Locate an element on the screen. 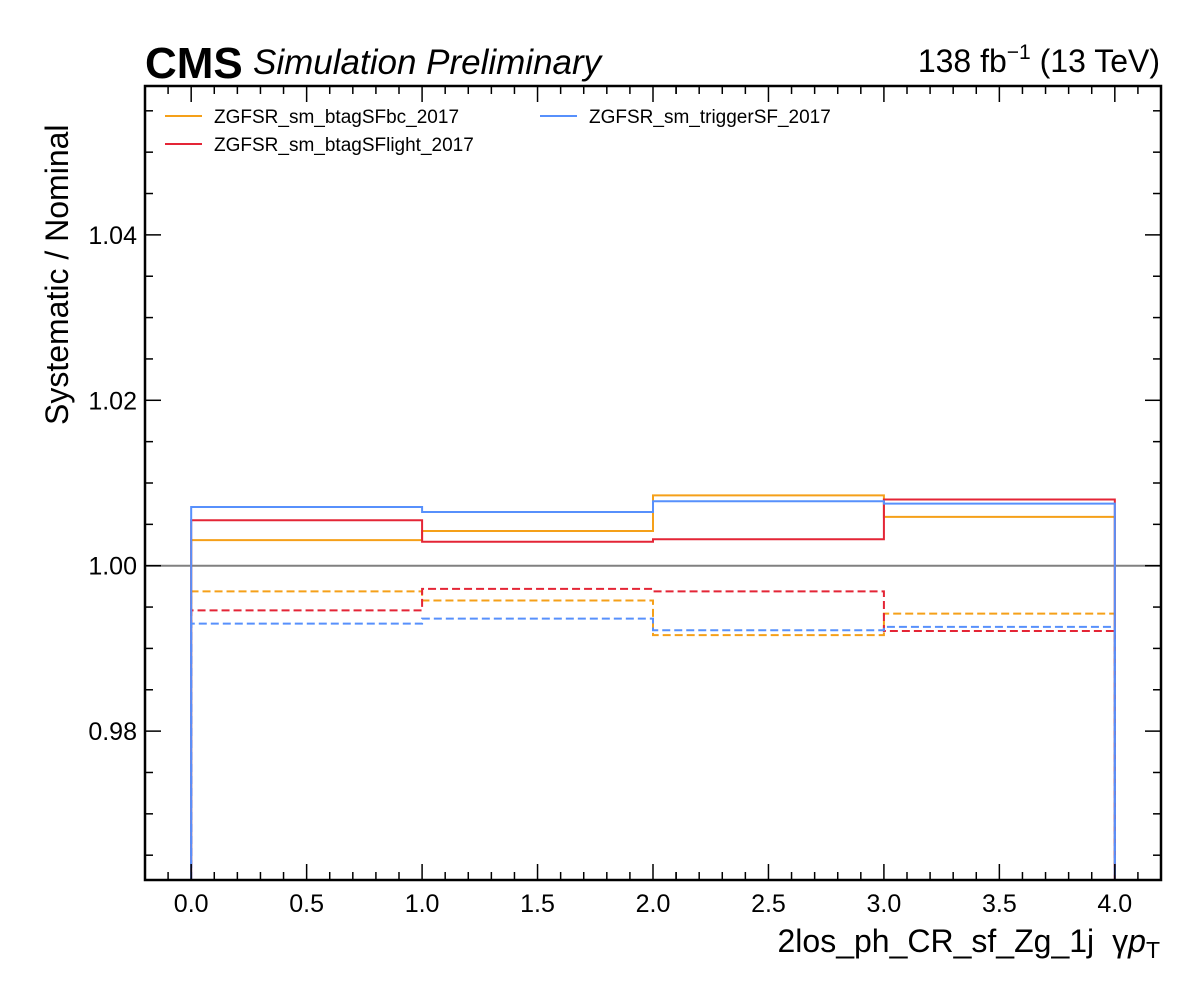 The height and width of the screenshot is (1000, 1200). status-label: Simulation Preliminary is located at coordinates (428, 62).